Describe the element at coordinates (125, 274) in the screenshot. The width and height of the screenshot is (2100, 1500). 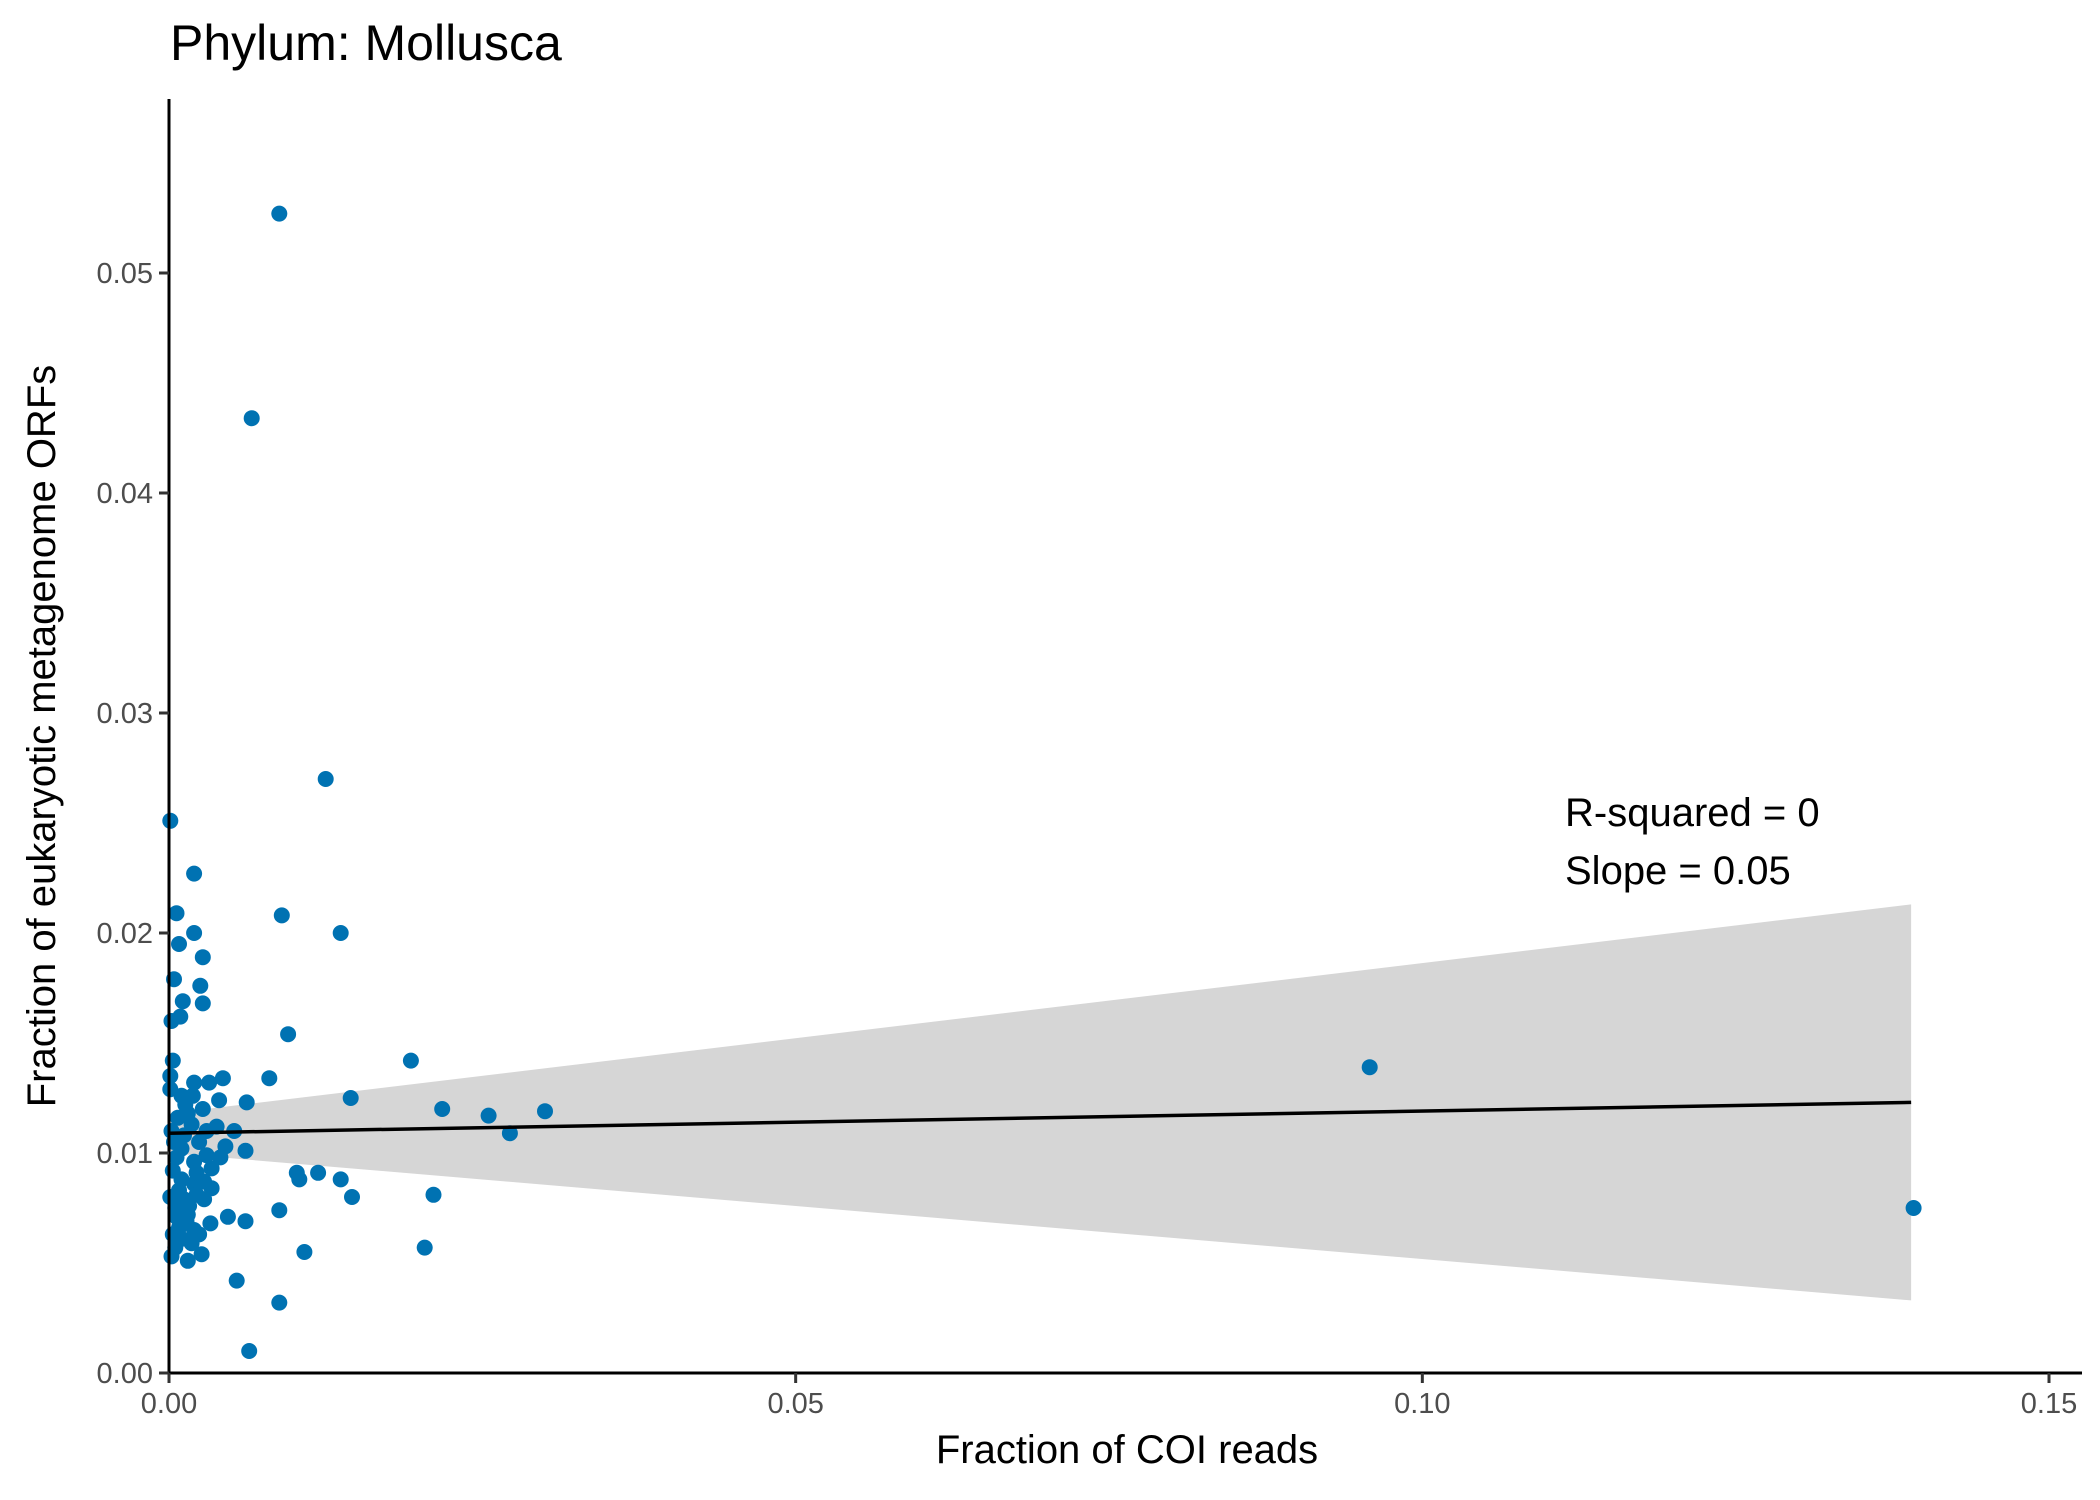
I see `y-tick-label: 0.05` at that location.